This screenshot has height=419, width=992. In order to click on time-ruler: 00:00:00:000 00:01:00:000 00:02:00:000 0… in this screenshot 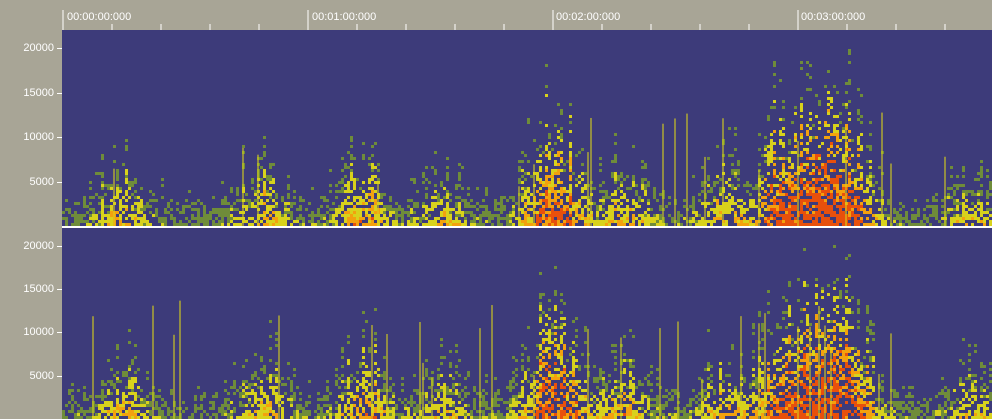, I will do `click(496, 15)`.